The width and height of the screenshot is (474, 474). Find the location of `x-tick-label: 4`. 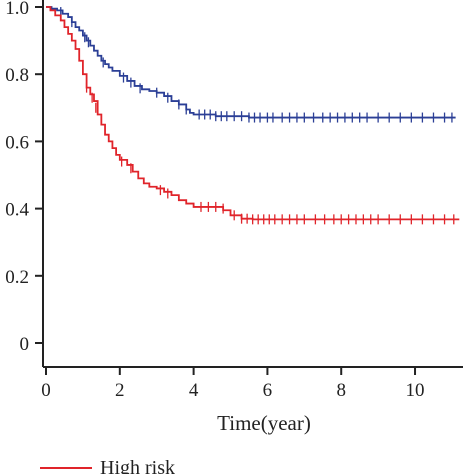

x-tick-label: 4 is located at coordinates (194, 390).